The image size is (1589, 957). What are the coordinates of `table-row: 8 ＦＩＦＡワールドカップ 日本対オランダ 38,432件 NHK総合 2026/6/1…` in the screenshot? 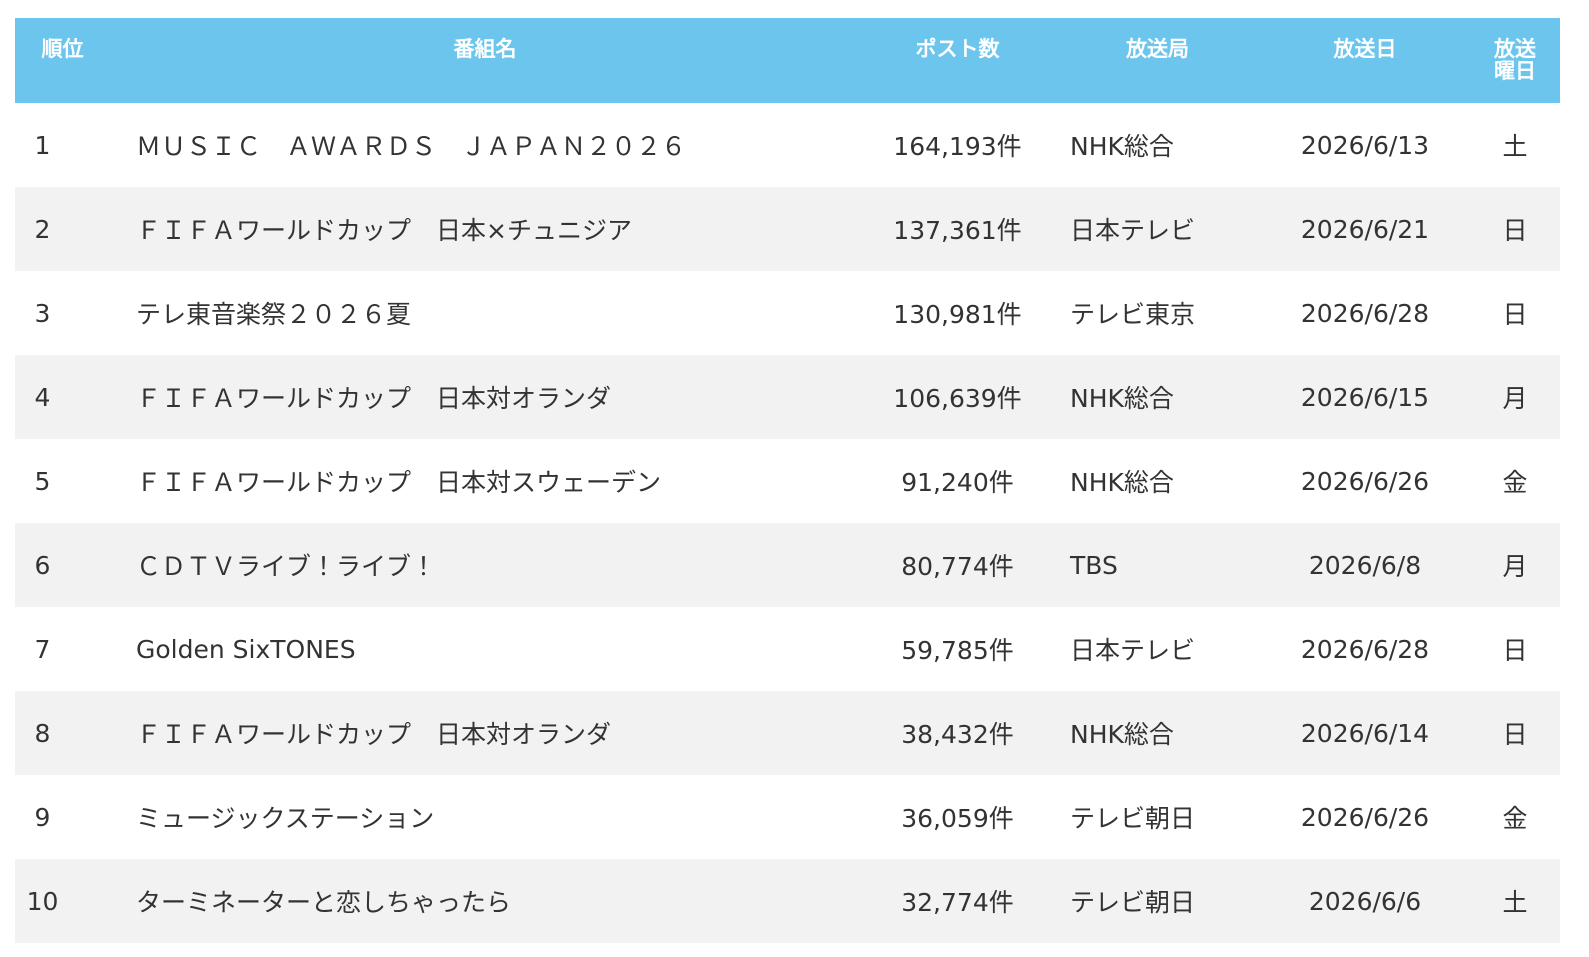 It's located at (787, 733).